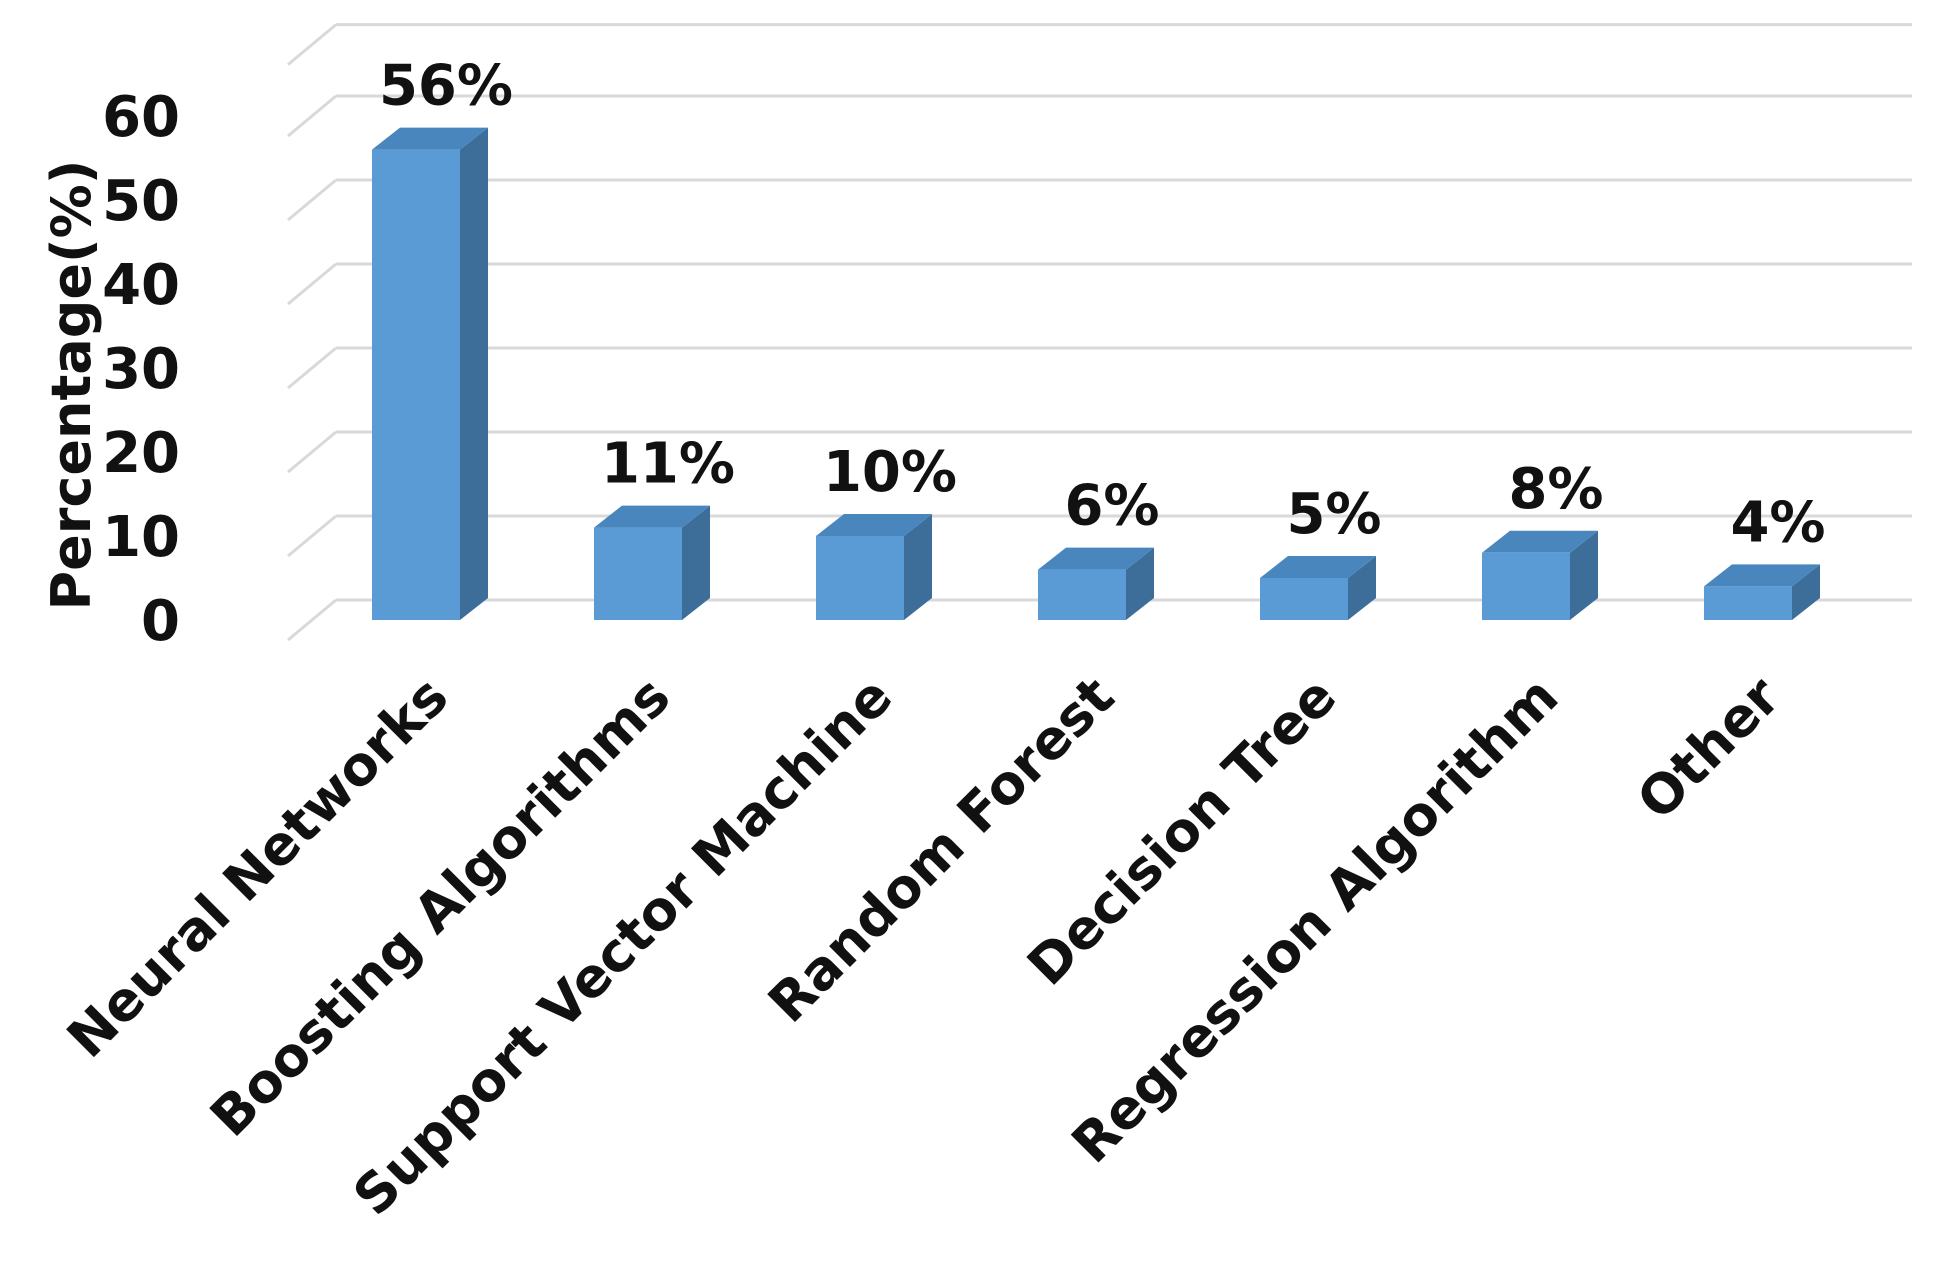 The width and height of the screenshot is (1946, 1280). Describe the element at coordinates (1333, 514) in the screenshot. I see `data-label-4: 5%` at that location.